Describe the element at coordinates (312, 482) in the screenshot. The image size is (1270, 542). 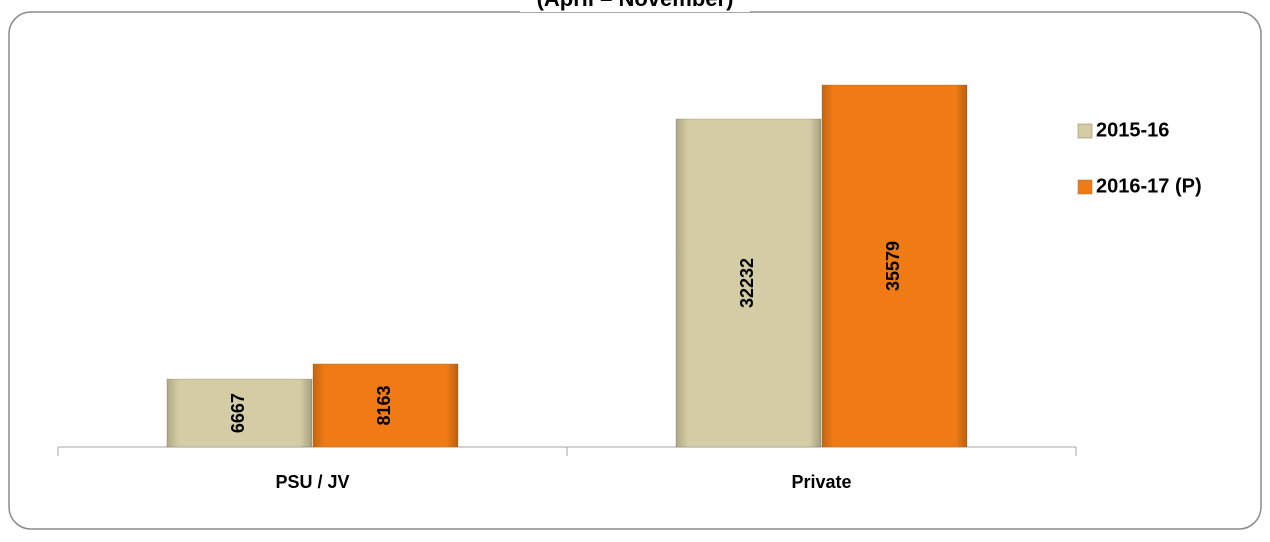
I see `x-tick-label: PSU / JV` at that location.